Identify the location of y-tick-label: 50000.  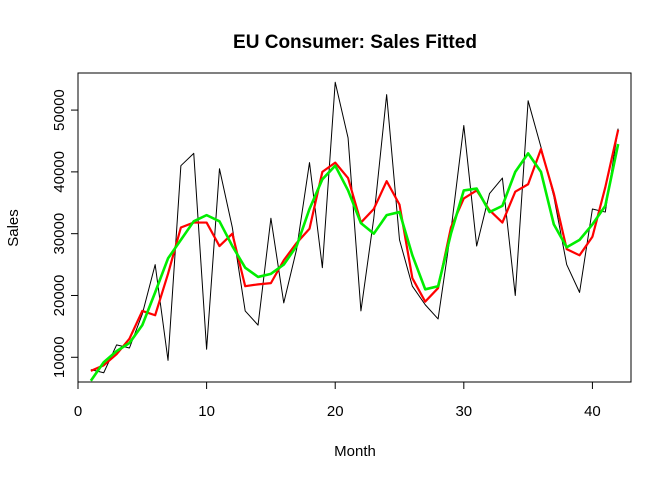
(59, 110).